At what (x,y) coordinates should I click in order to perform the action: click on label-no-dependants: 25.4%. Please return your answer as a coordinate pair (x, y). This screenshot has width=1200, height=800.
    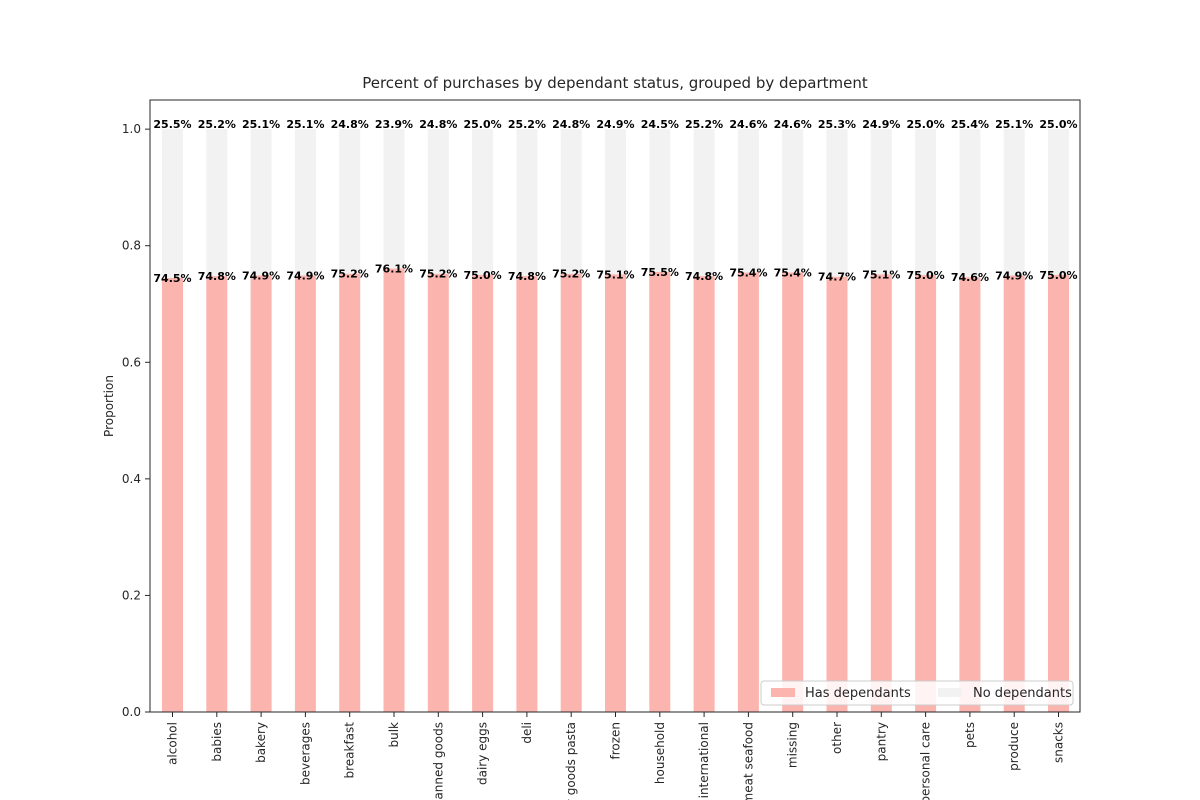
    Looking at the image, I should click on (970, 124).